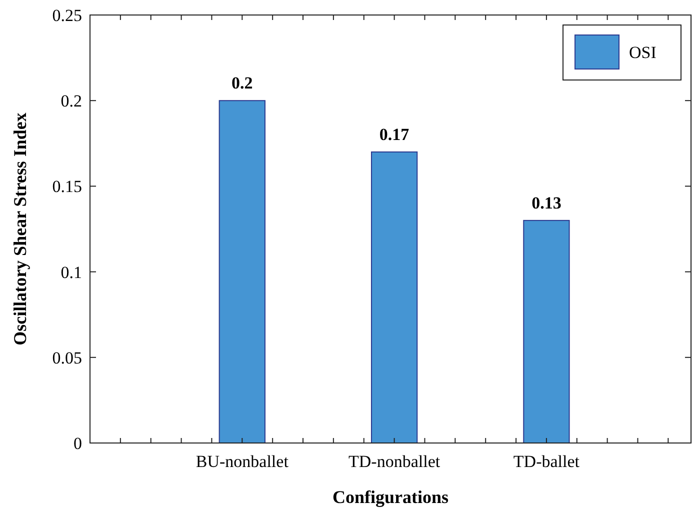 The height and width of the screenshot is (512, 692). What do you see at coordinates (78, 443) in the screenshot?
I see `y-tick-label: 0` at bounding box center [78, 443].